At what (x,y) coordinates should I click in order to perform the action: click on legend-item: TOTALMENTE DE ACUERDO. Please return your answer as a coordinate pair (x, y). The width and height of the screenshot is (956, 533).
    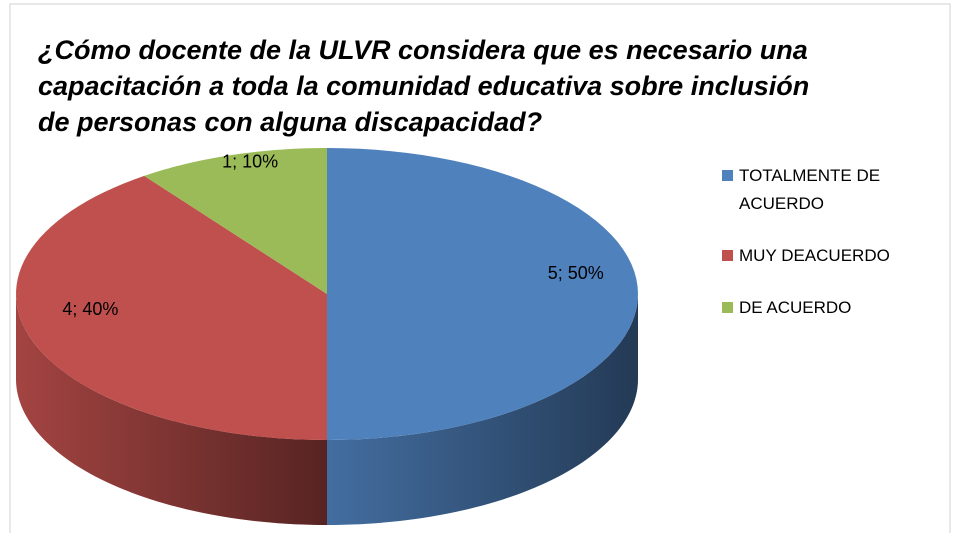
    Looking at the image, I should click on (835, 190).